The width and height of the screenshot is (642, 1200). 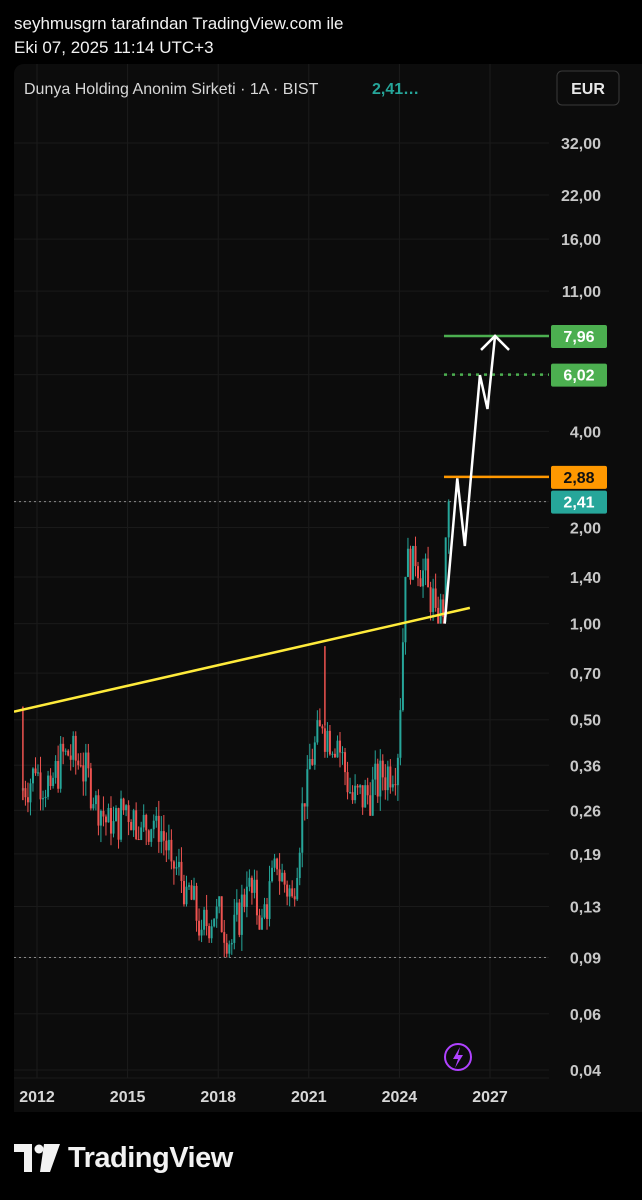 I want to click on price-tag-label: 7,96, so click(x=578, y=337).